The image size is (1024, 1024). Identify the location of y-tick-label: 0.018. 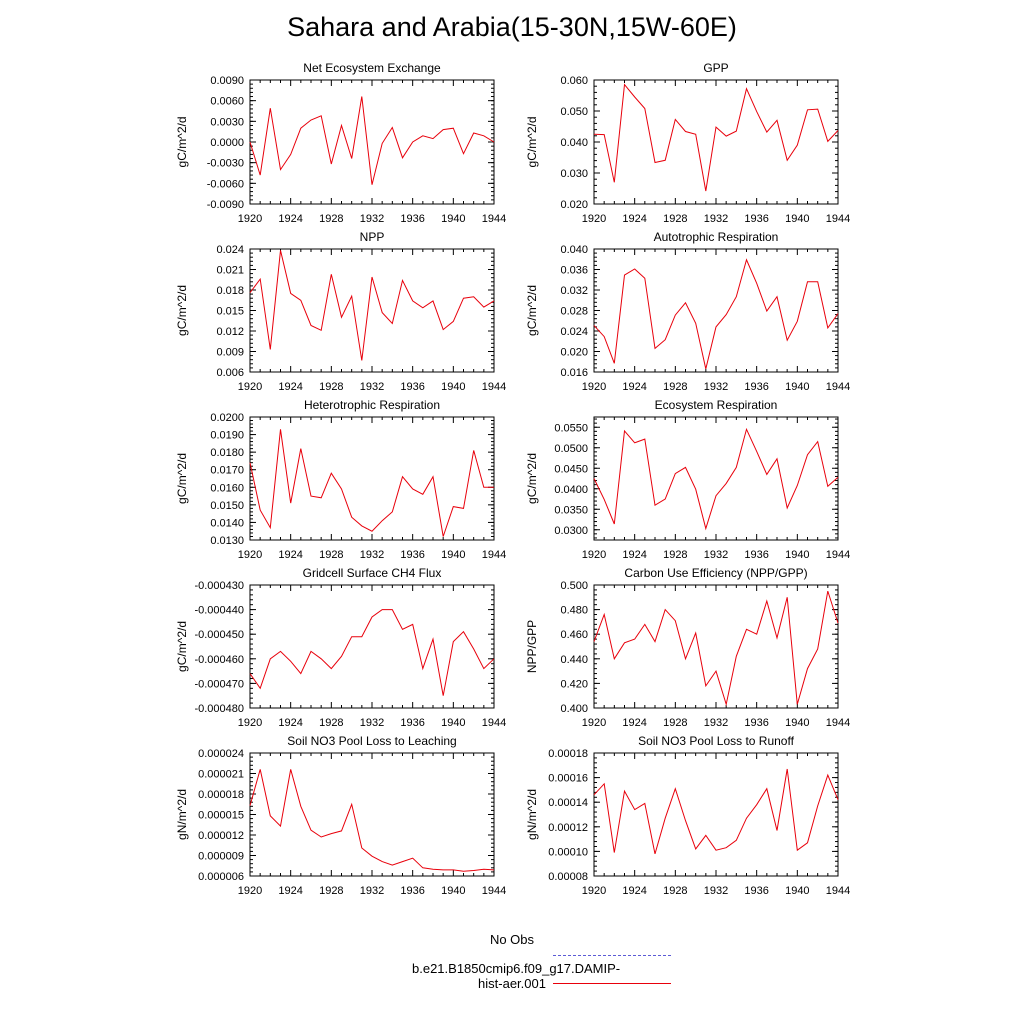
(230, 291).